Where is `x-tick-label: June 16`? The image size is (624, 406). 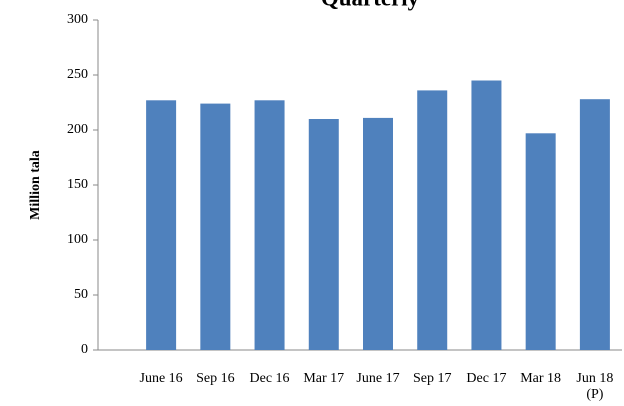 x-tick-label: June 16 is located at coordinates (161, 378).